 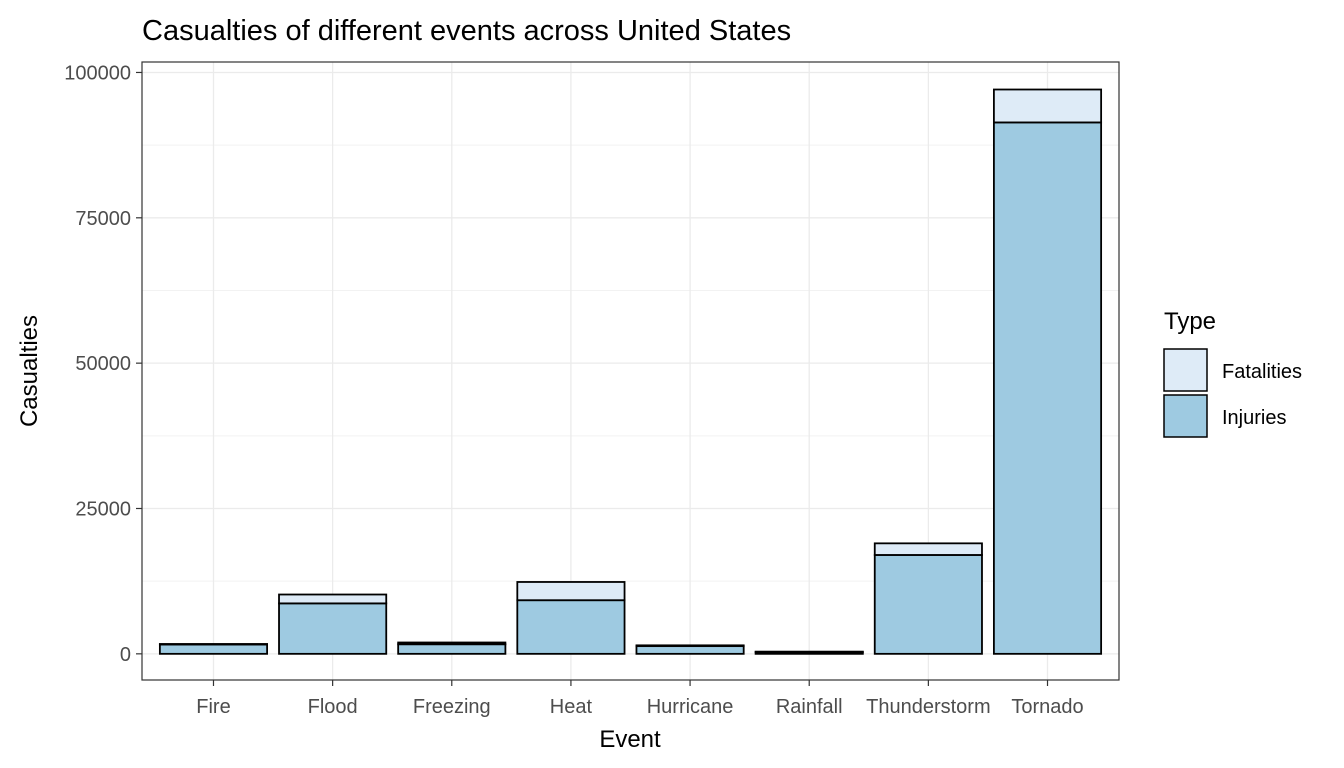 What do you see at coordinates (690, 650) in the screenshot?
I see `bar-injuries-hurricane` at bounding box center [690, 650].